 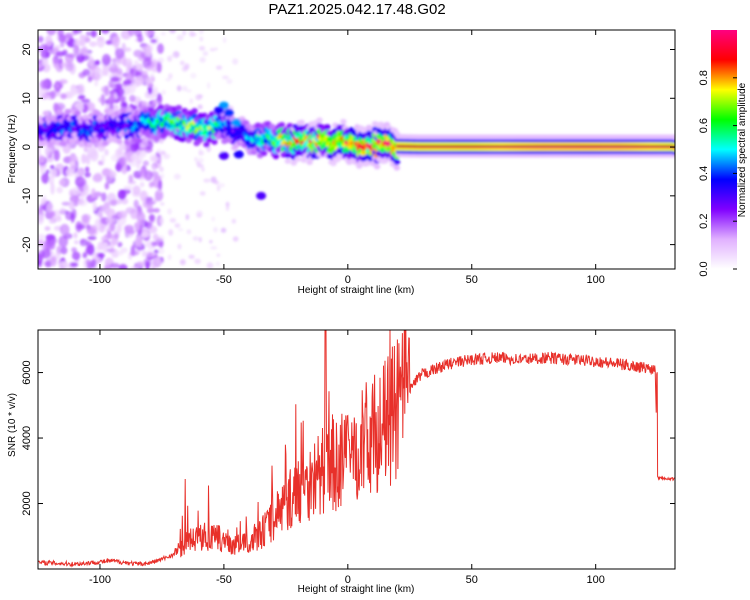 I want to click on colorbar-ticks: 0.0 0.2 0.4 0.6 0.8, so click(x=717, y=173).